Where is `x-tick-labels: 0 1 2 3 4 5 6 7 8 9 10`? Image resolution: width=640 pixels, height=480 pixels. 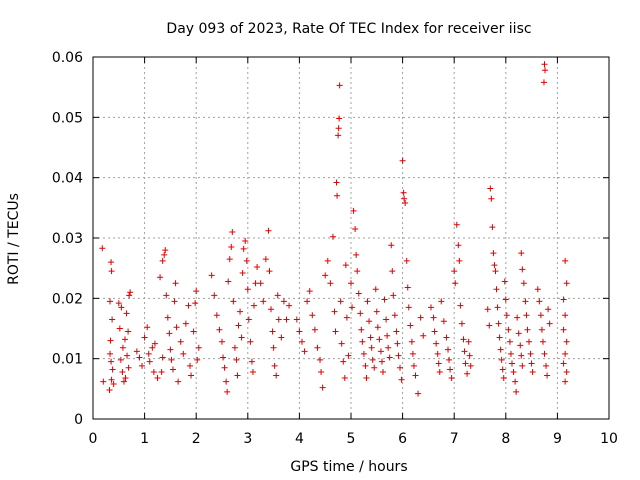
x-tick-labels: 0 1 2 3 4 5 6 7 8 9 10 is located at coordinates (353, 439).